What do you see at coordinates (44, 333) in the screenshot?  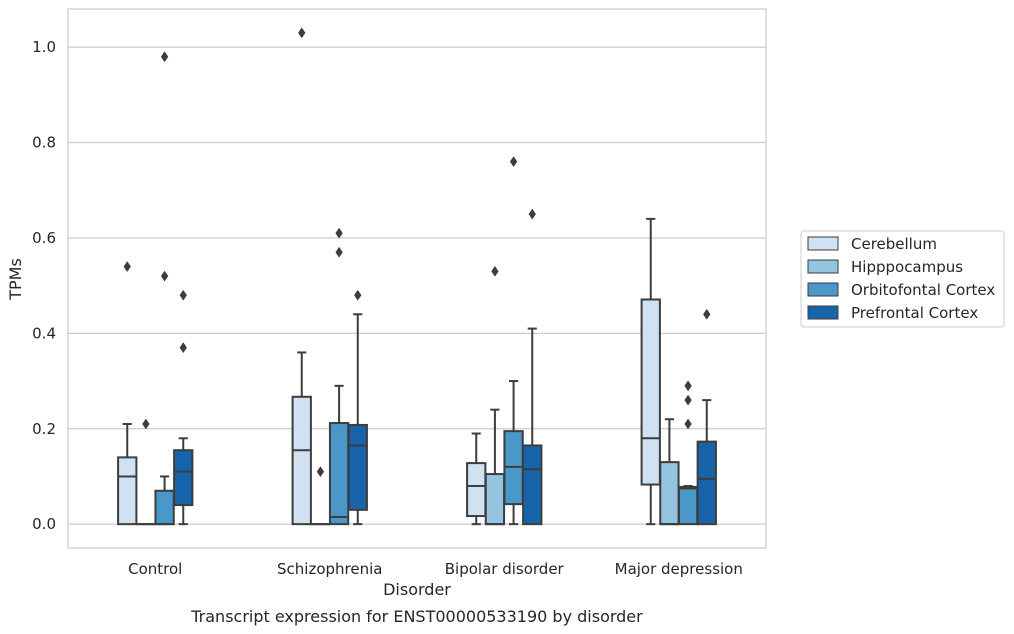 I see `y-tick-label: 0.4` at bounding box center [44, 333].